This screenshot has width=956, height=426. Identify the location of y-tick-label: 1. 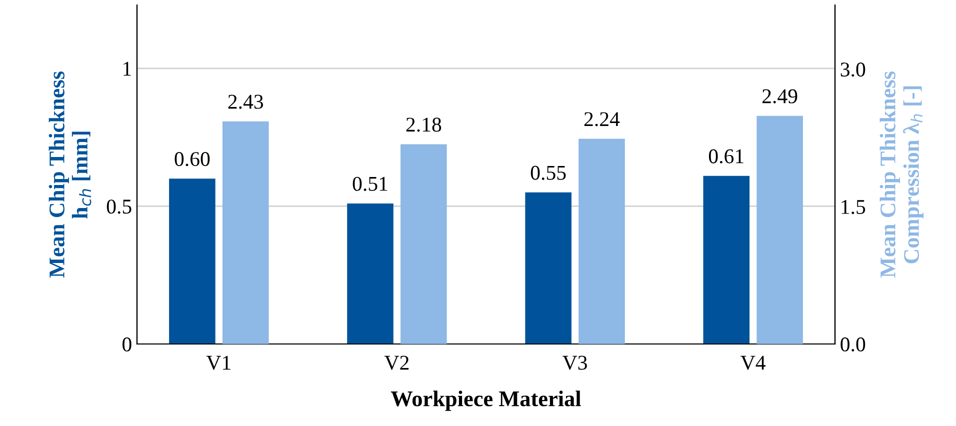
(127, 69).